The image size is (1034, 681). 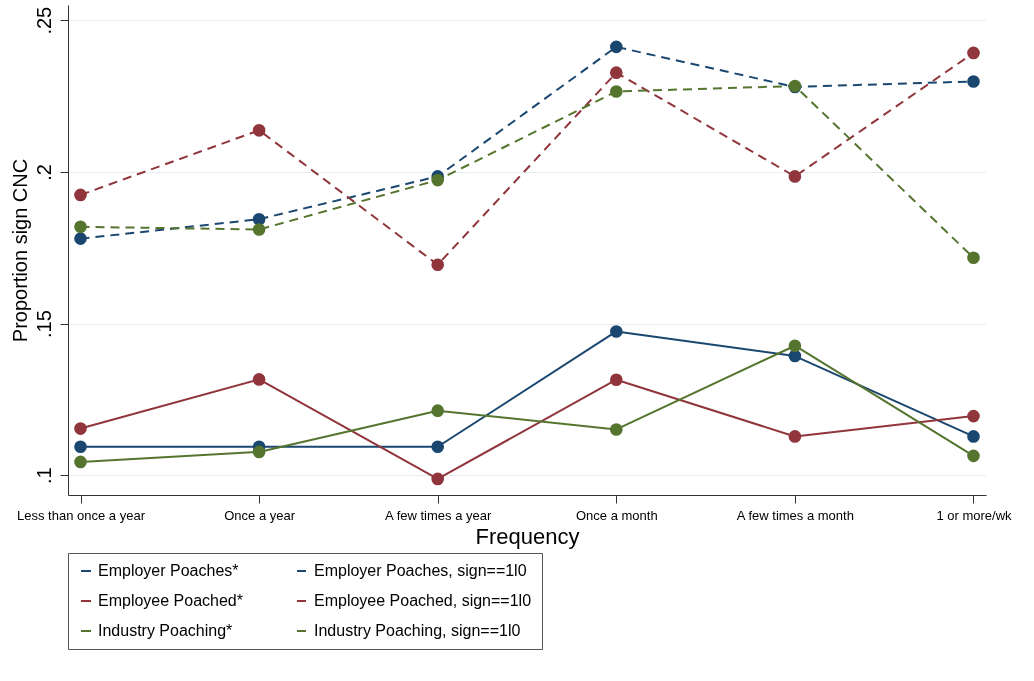 I want to click on legend-label: Employer Poaches*, so click(x=168, y=570).